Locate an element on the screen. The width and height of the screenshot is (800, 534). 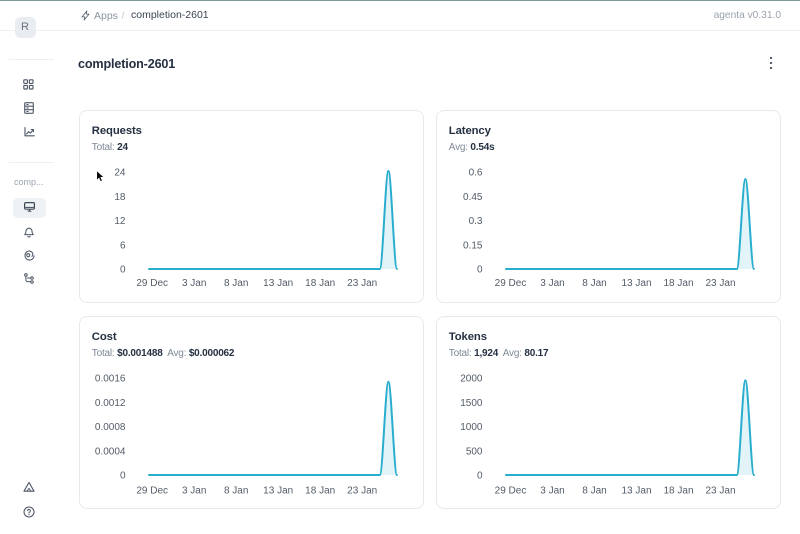
svg-text: 0.0004 is located at coordinates (110, 451).